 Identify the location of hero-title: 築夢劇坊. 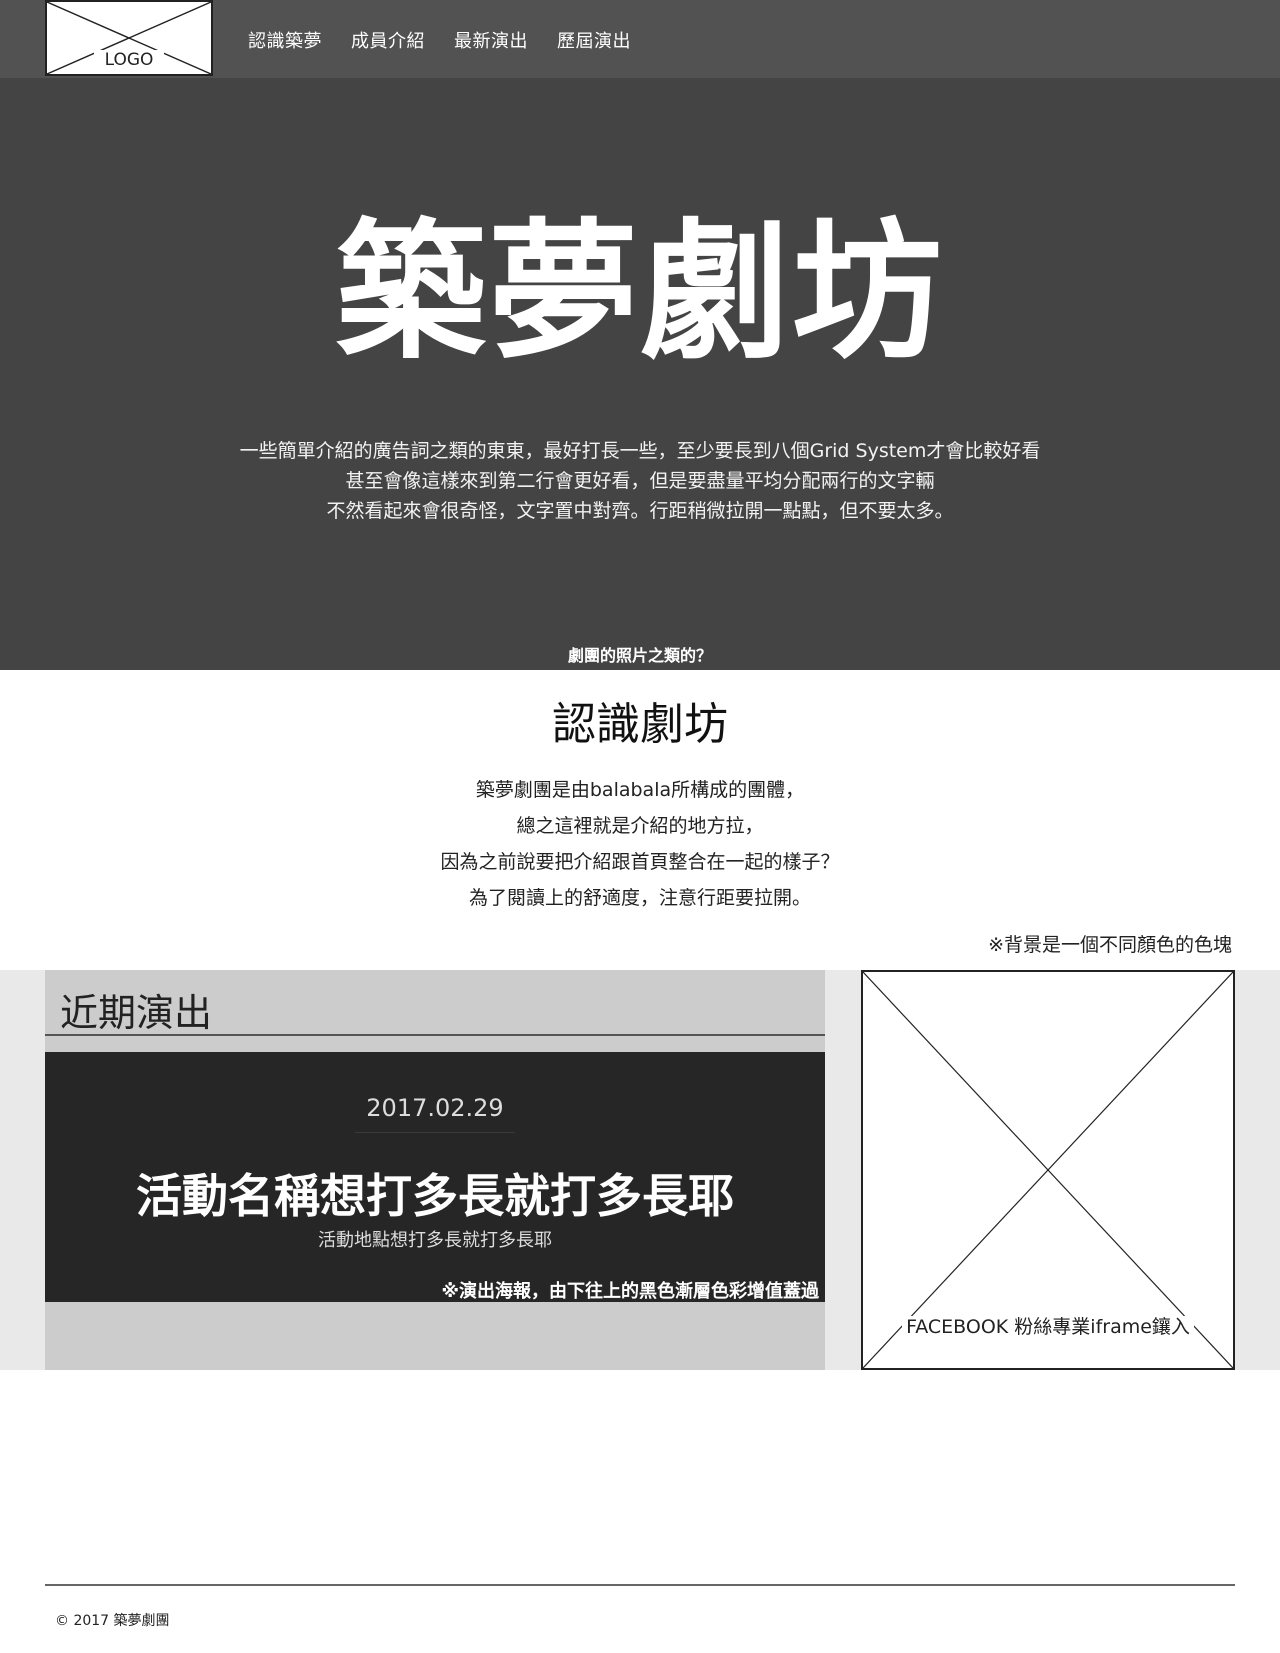
(639, 293).